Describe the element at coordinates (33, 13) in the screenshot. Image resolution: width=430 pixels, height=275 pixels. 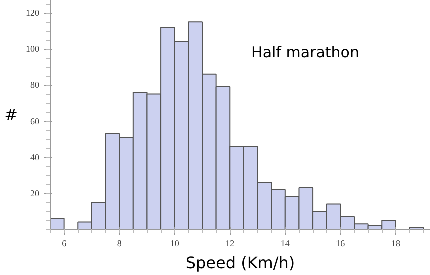
I see `y-tick-label: 120` at that location.